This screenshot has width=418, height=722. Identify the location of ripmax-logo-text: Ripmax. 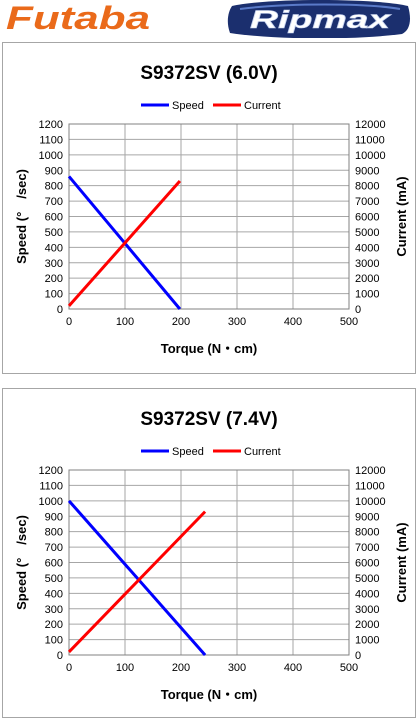
(321, 20).